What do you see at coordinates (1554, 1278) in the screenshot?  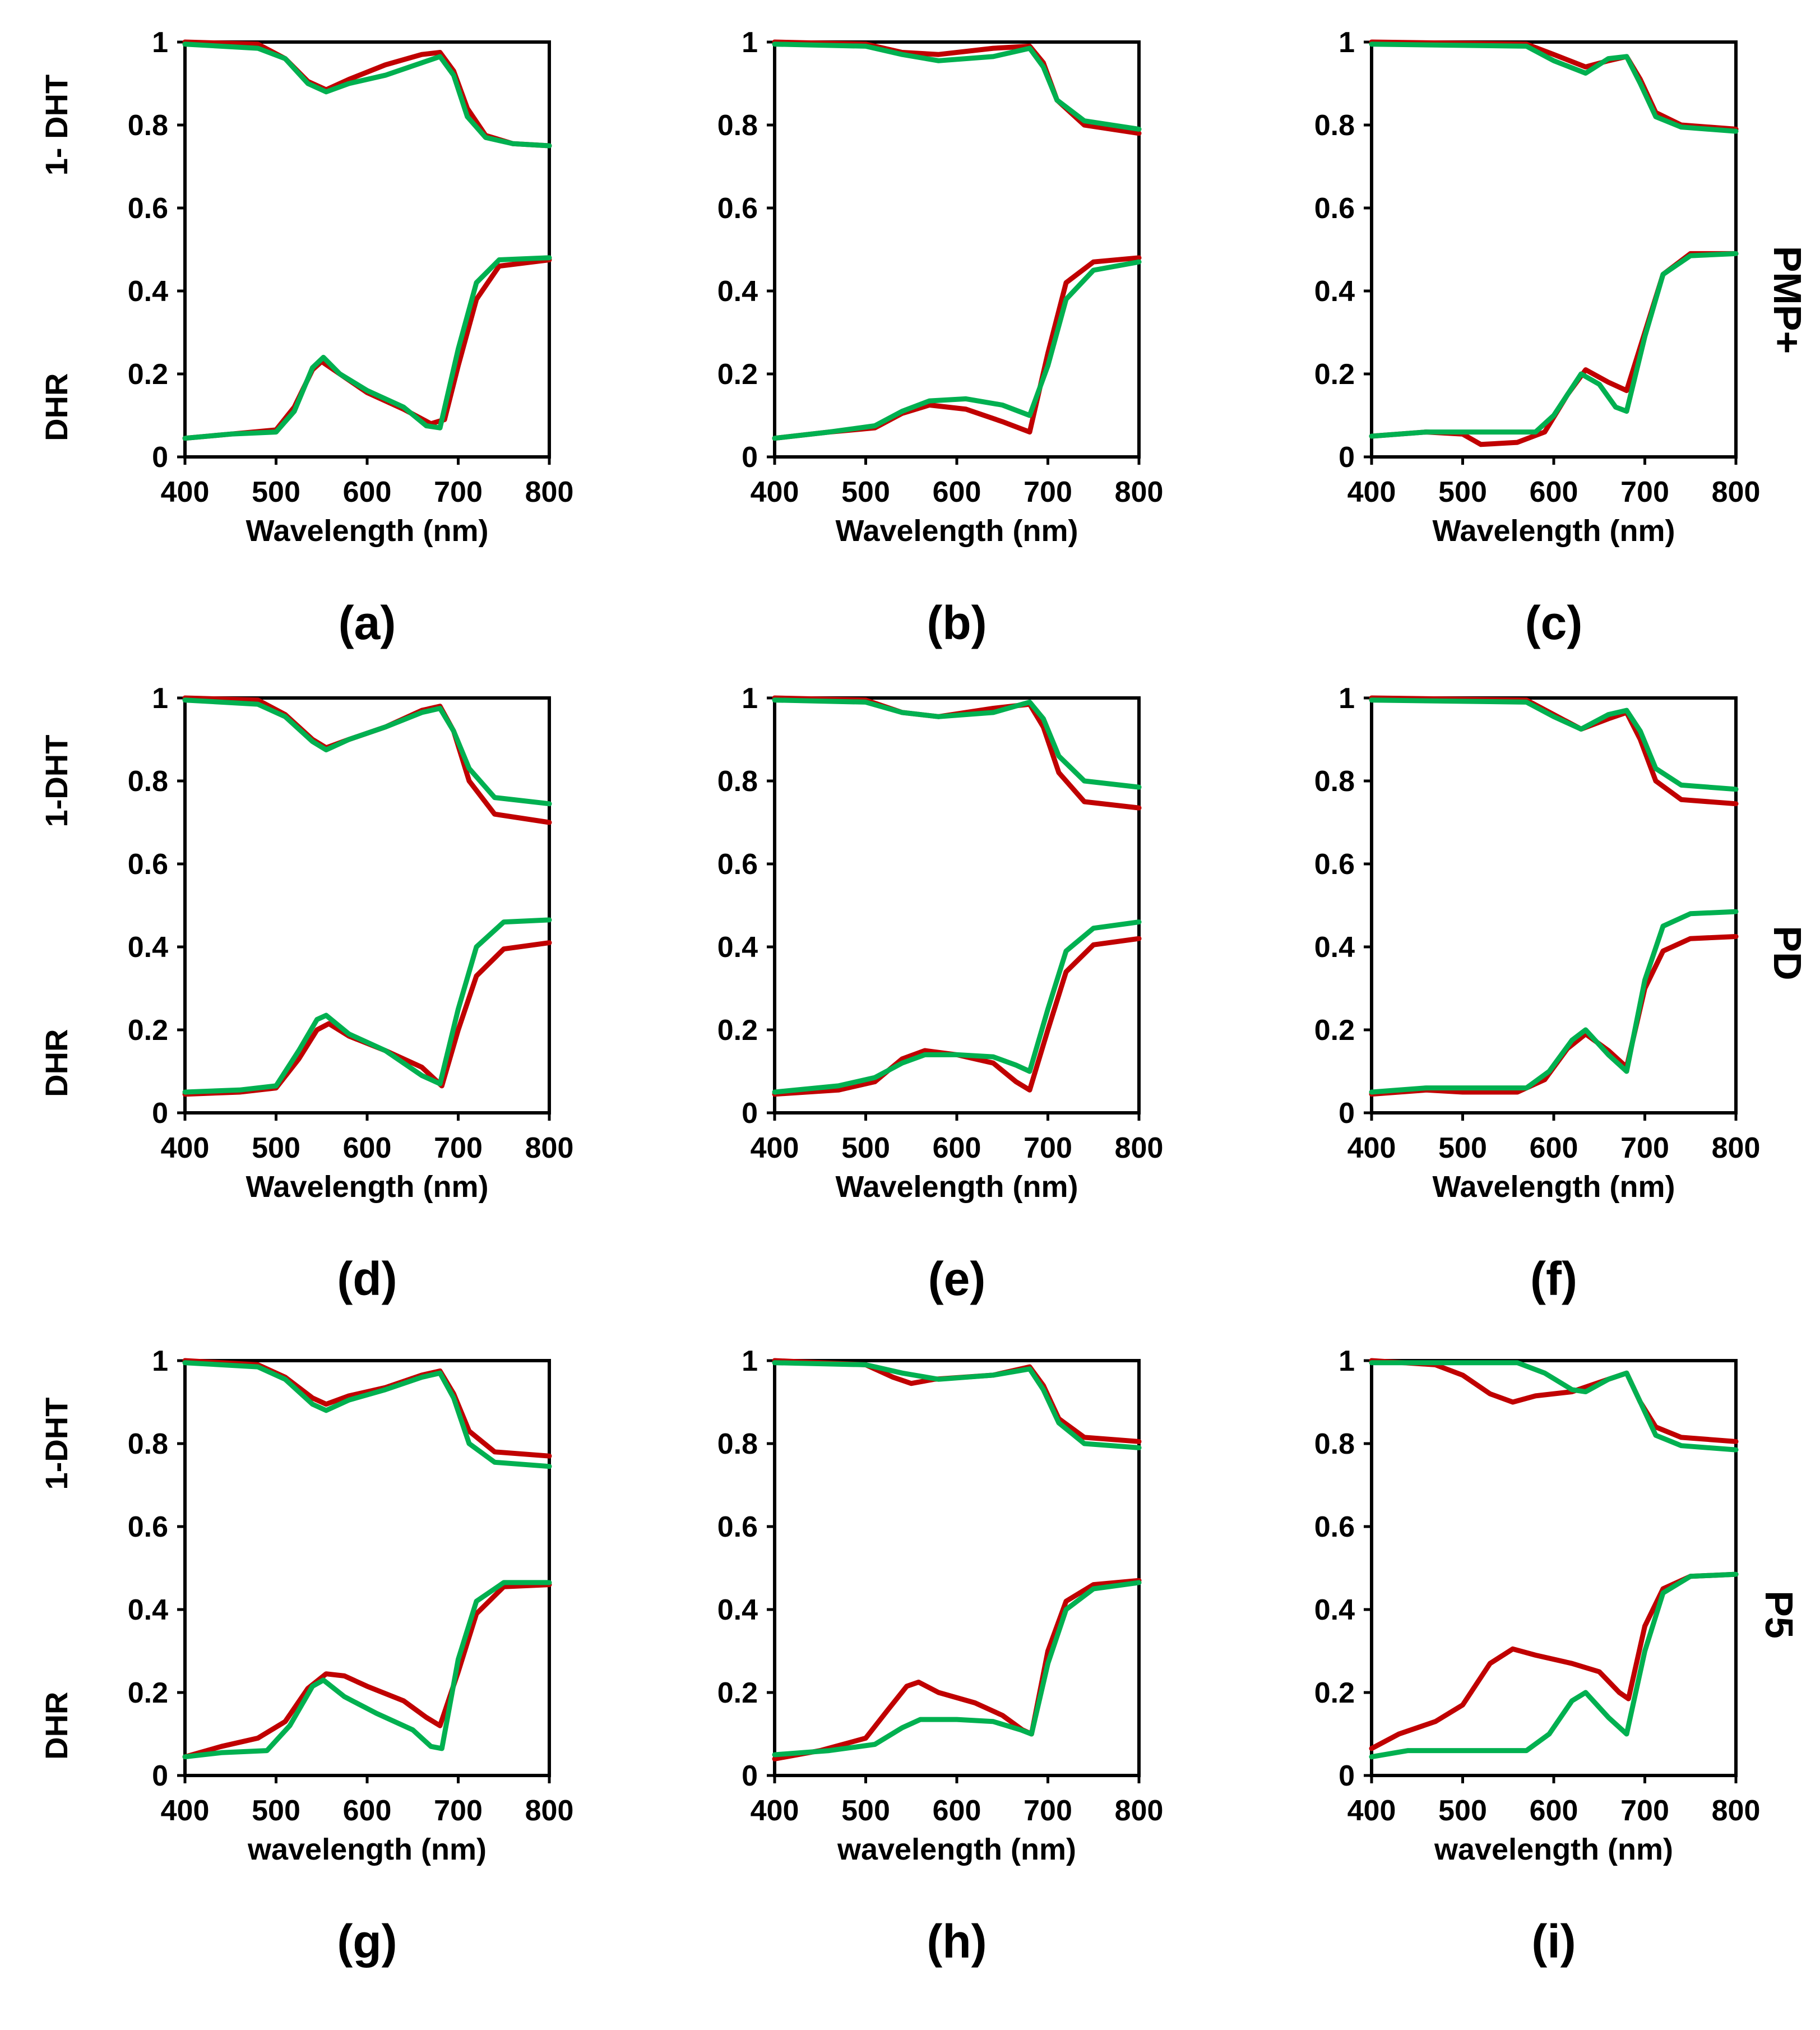 I see `panel-label: (f)` at bounding box center [1554, 1278].